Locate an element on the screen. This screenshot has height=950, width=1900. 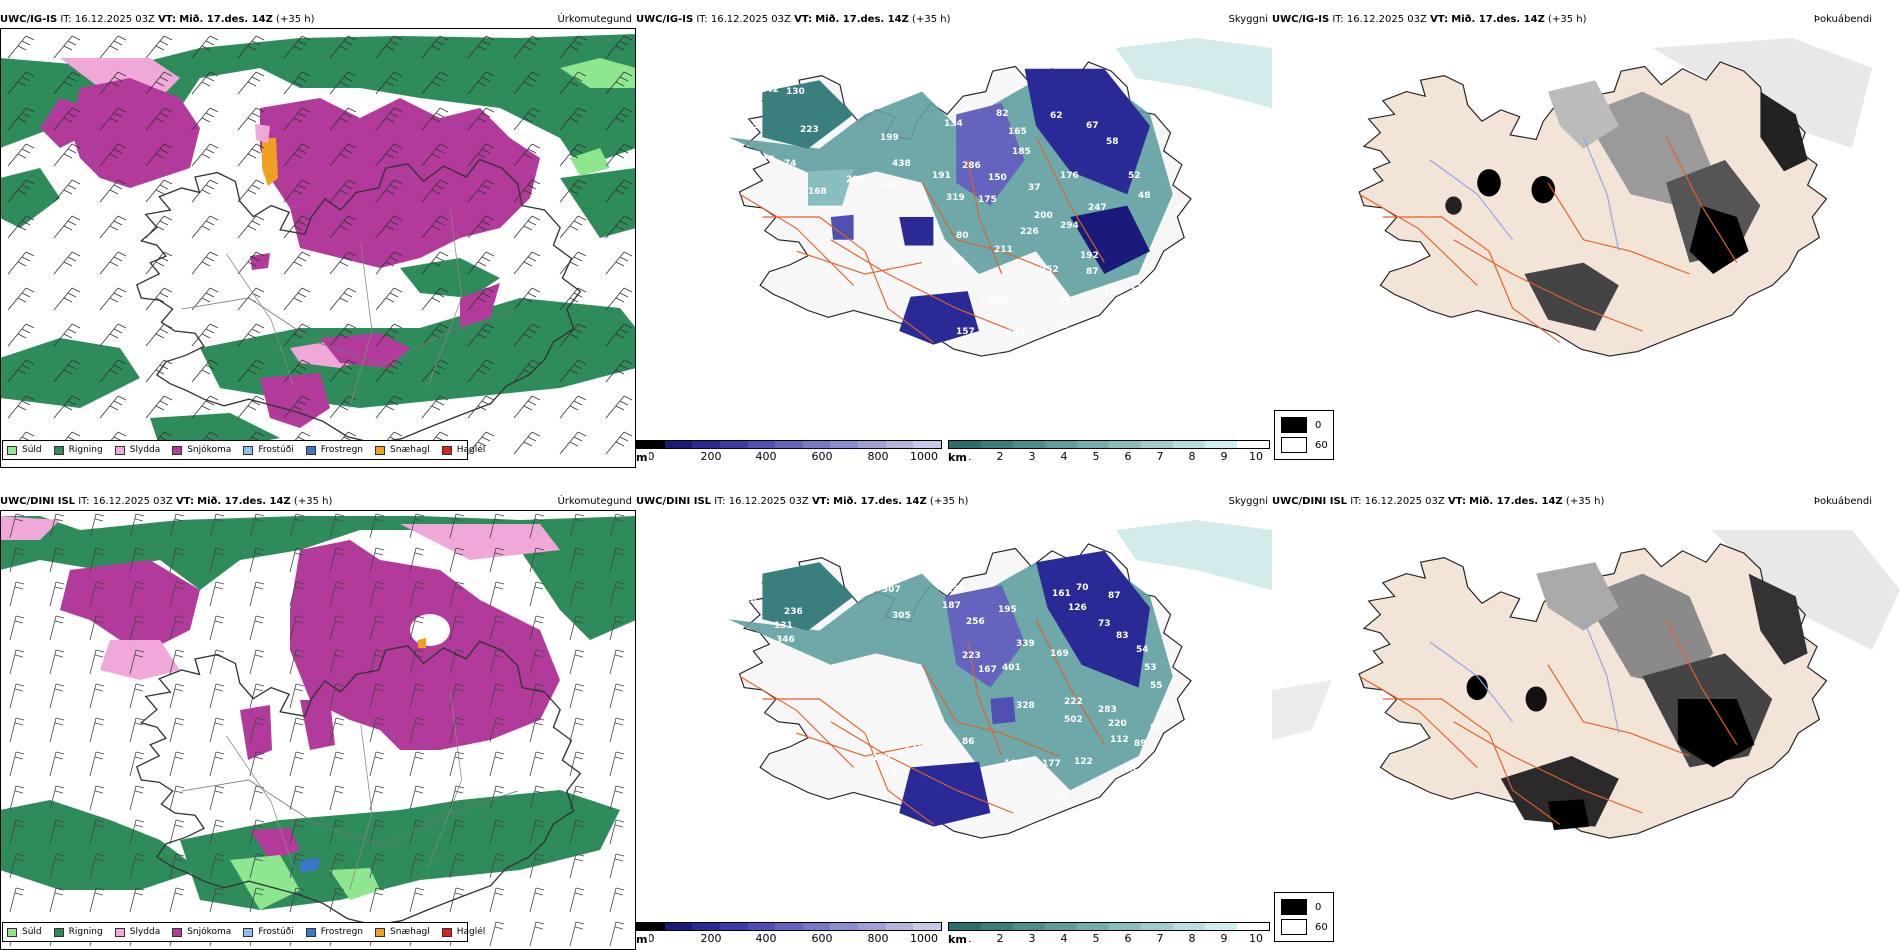
map-label: 52 is located at coordinates (1060, 796).